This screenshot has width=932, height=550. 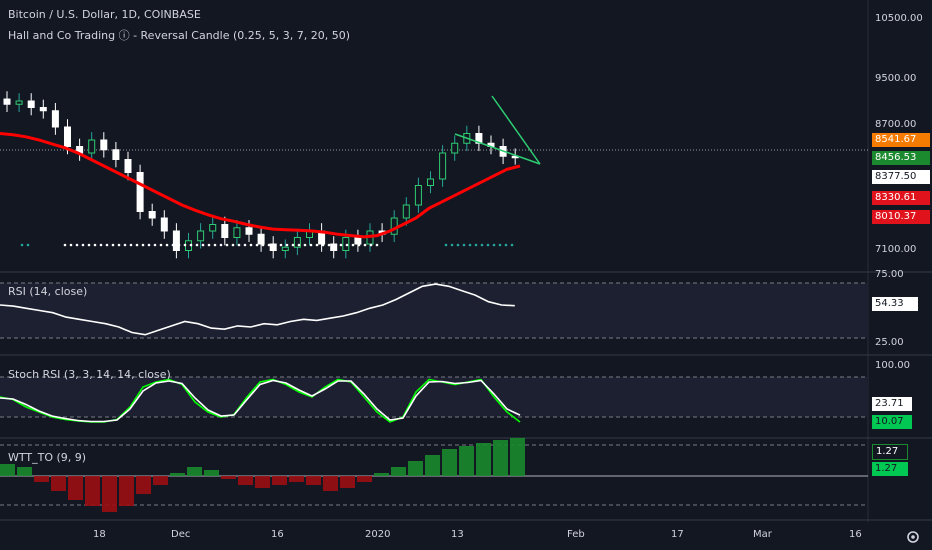 I want to click on rsi-title: RSI (14, close), so click(x=48, y=291).